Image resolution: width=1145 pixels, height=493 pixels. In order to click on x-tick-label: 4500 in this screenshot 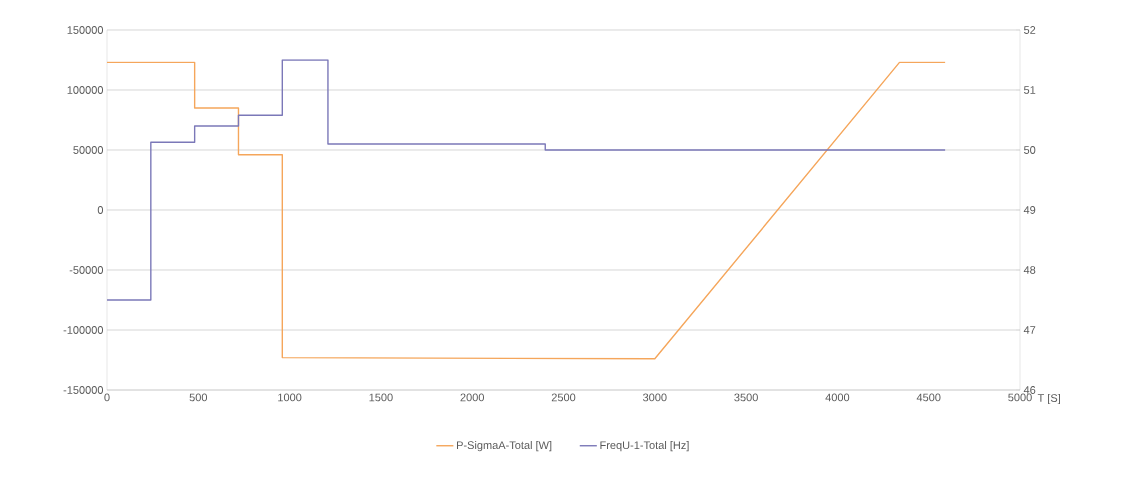, I will do `click(928, 397)`.